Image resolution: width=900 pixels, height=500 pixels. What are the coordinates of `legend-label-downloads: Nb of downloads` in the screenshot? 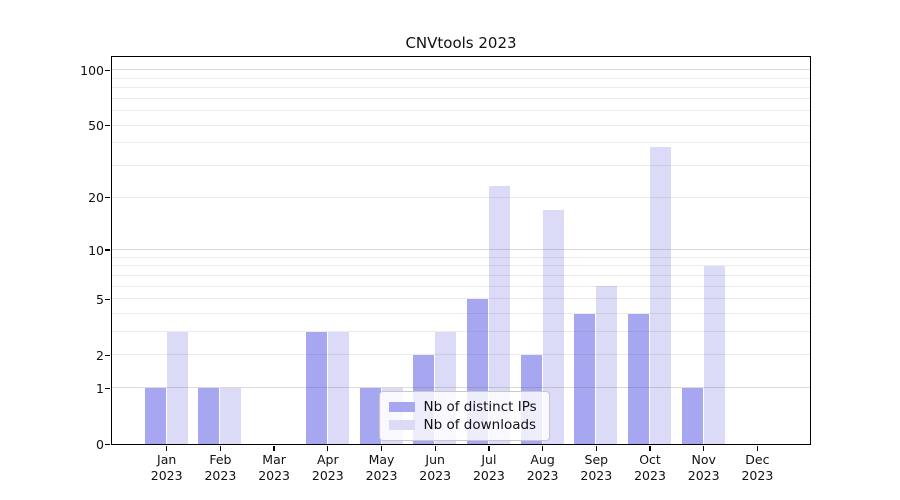 It's located at (480, 424).